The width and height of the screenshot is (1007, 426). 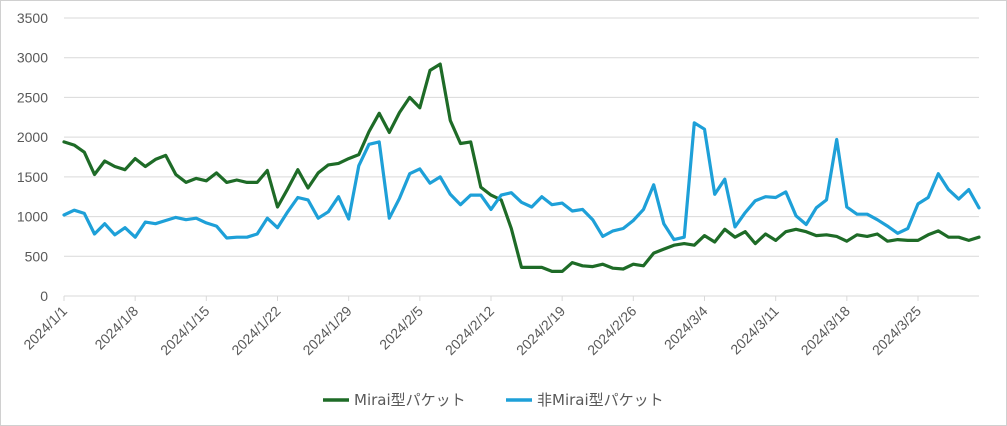 What do you see at coordinates (185, 331) in the screenshot?
I see `x-tick-label: 2024/1/15` at bounding box center [185, 331].